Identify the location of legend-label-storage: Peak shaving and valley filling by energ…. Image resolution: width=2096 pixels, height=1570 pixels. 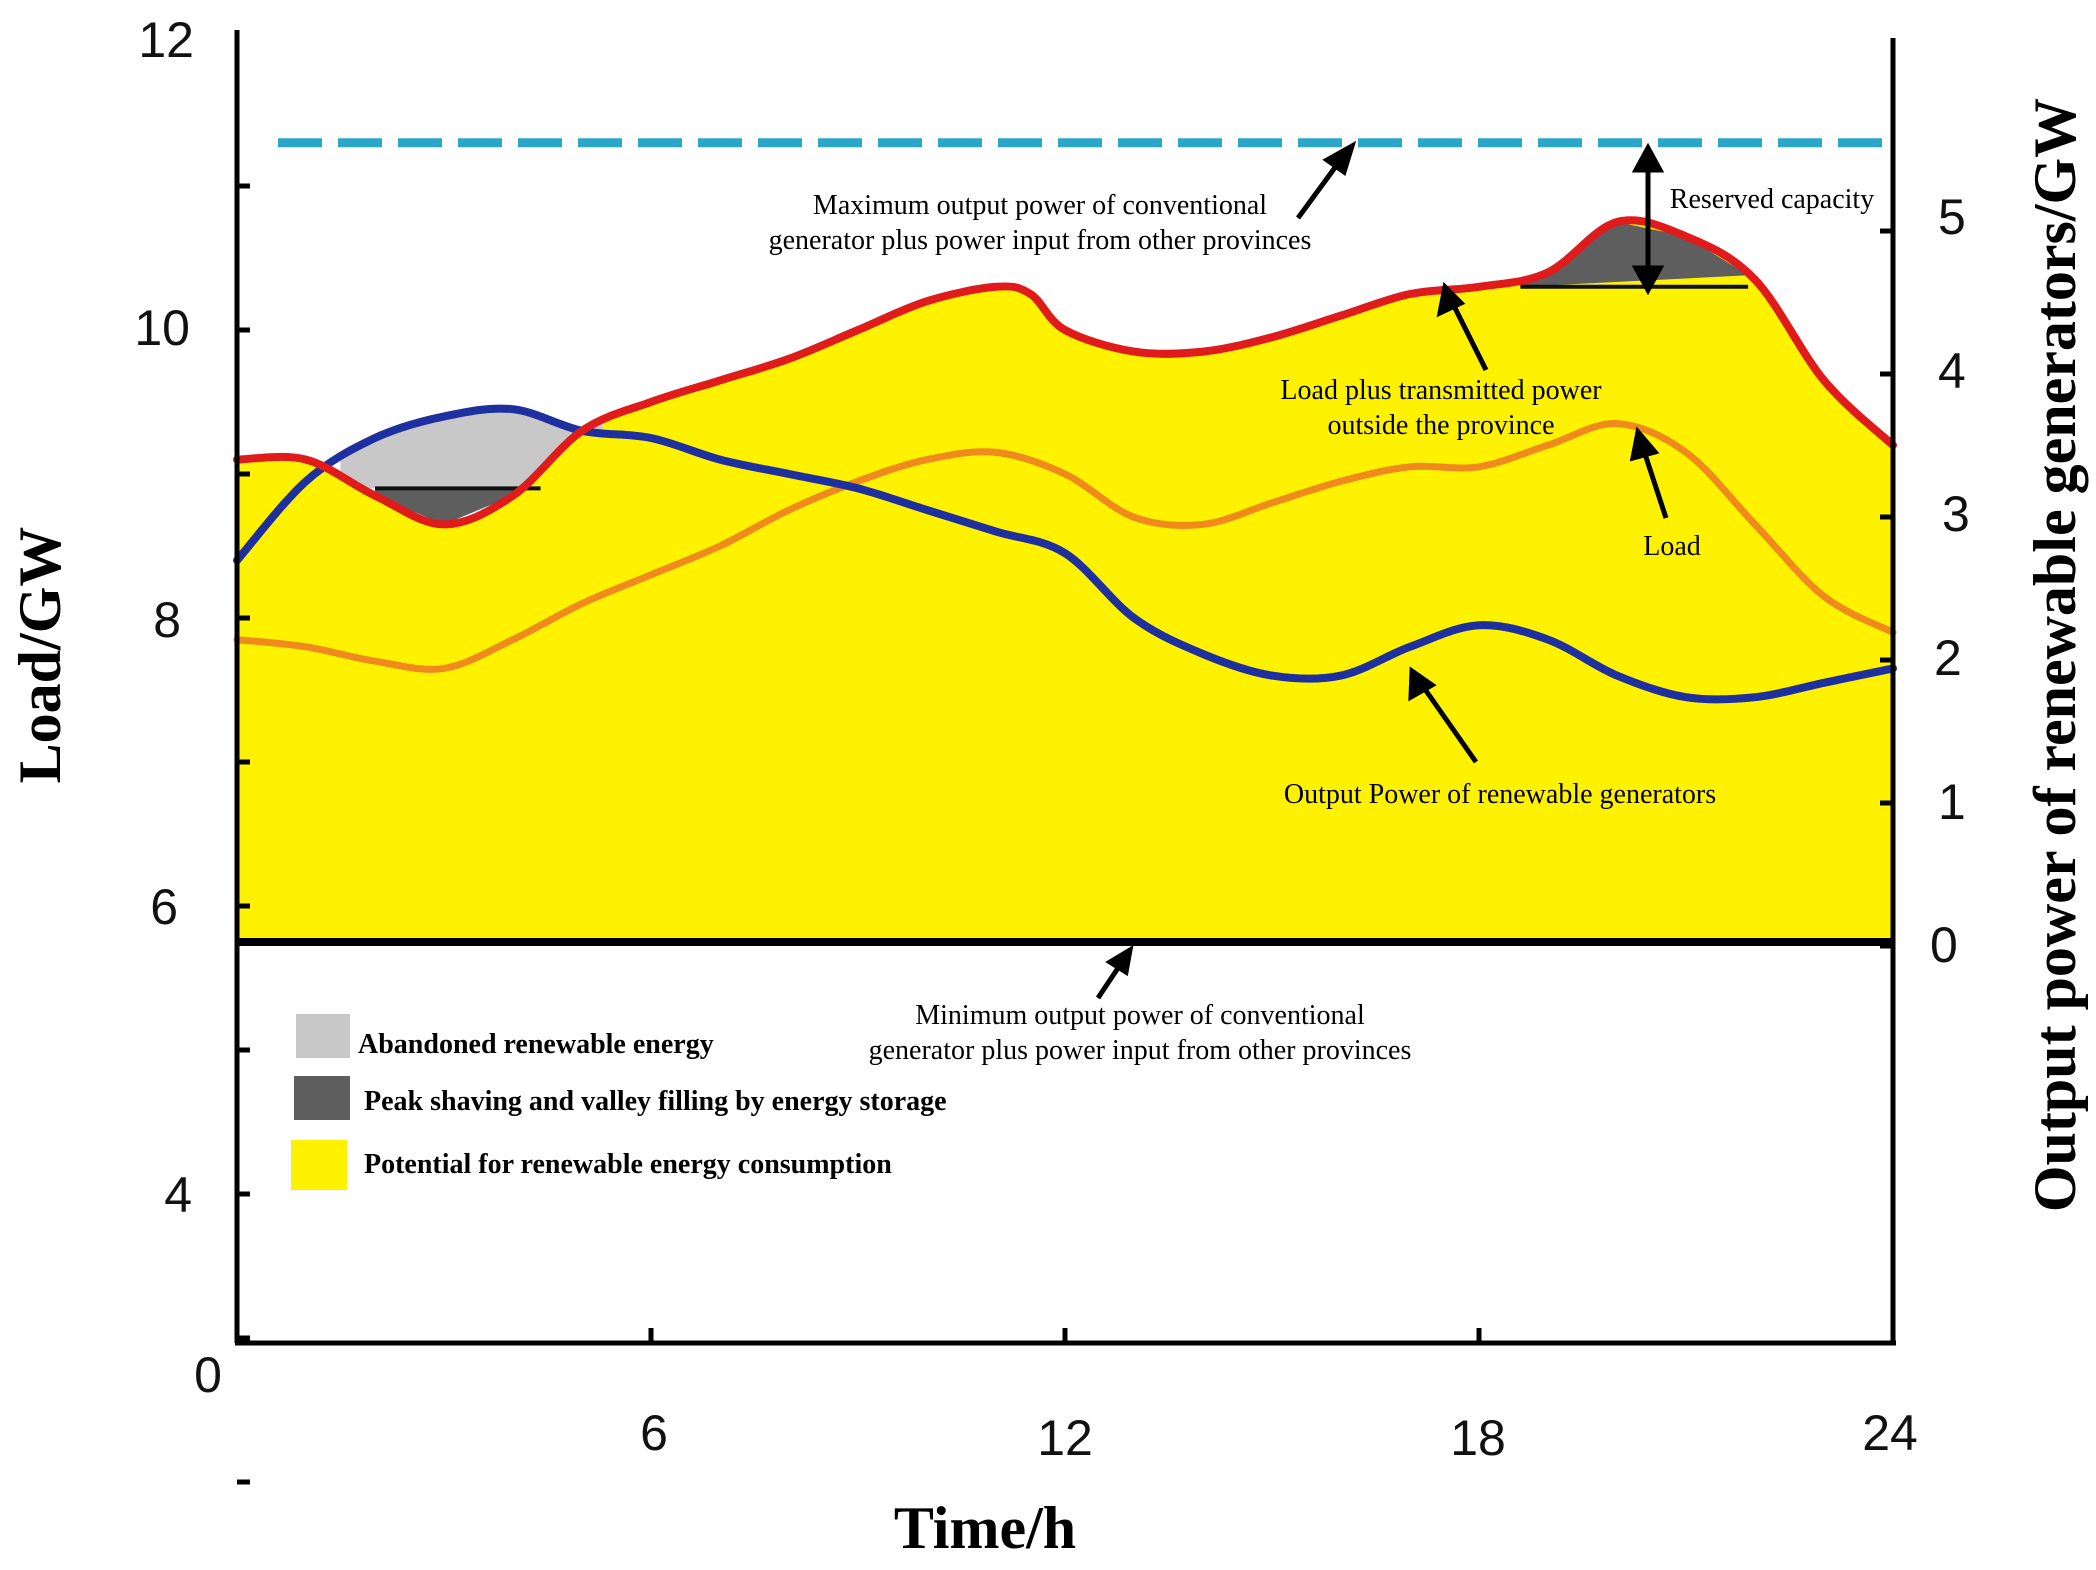
(655, 1101).